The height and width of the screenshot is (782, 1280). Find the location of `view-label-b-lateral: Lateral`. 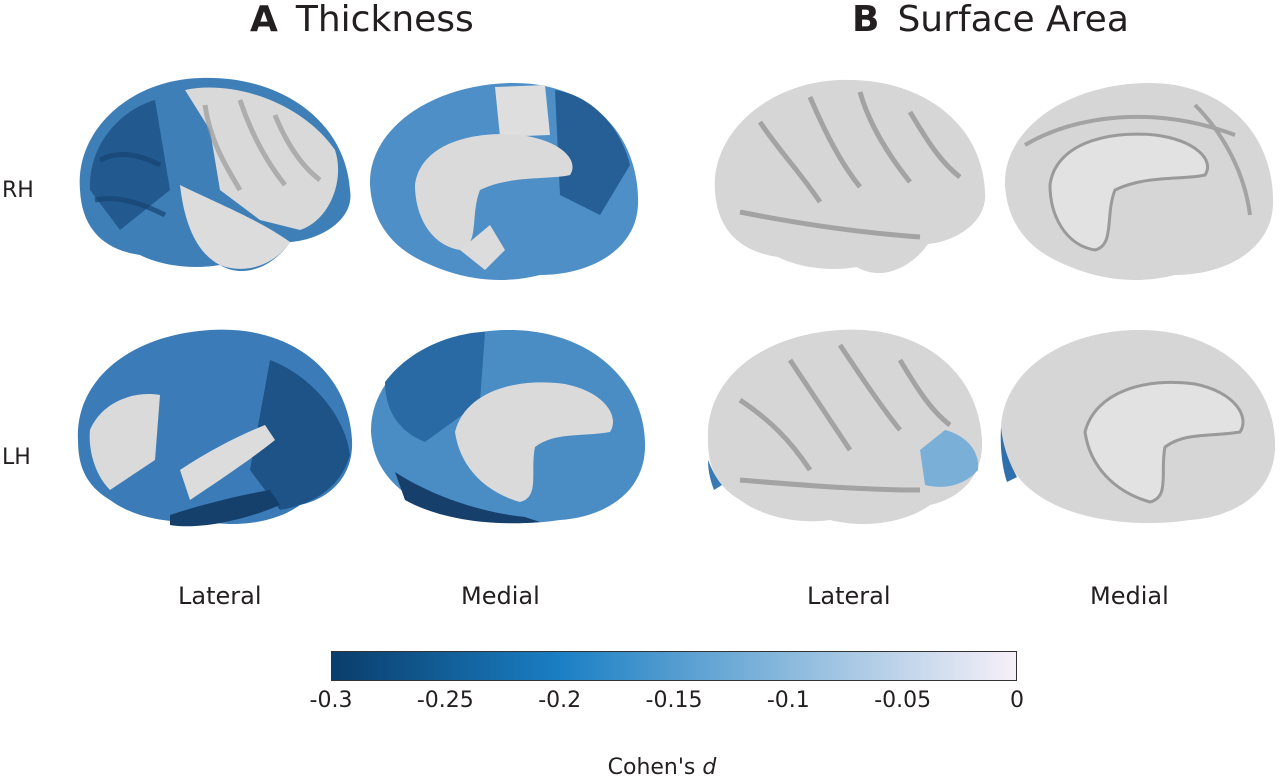

view-label-b-lateral: Lateral is located at coordinates (849, 596).